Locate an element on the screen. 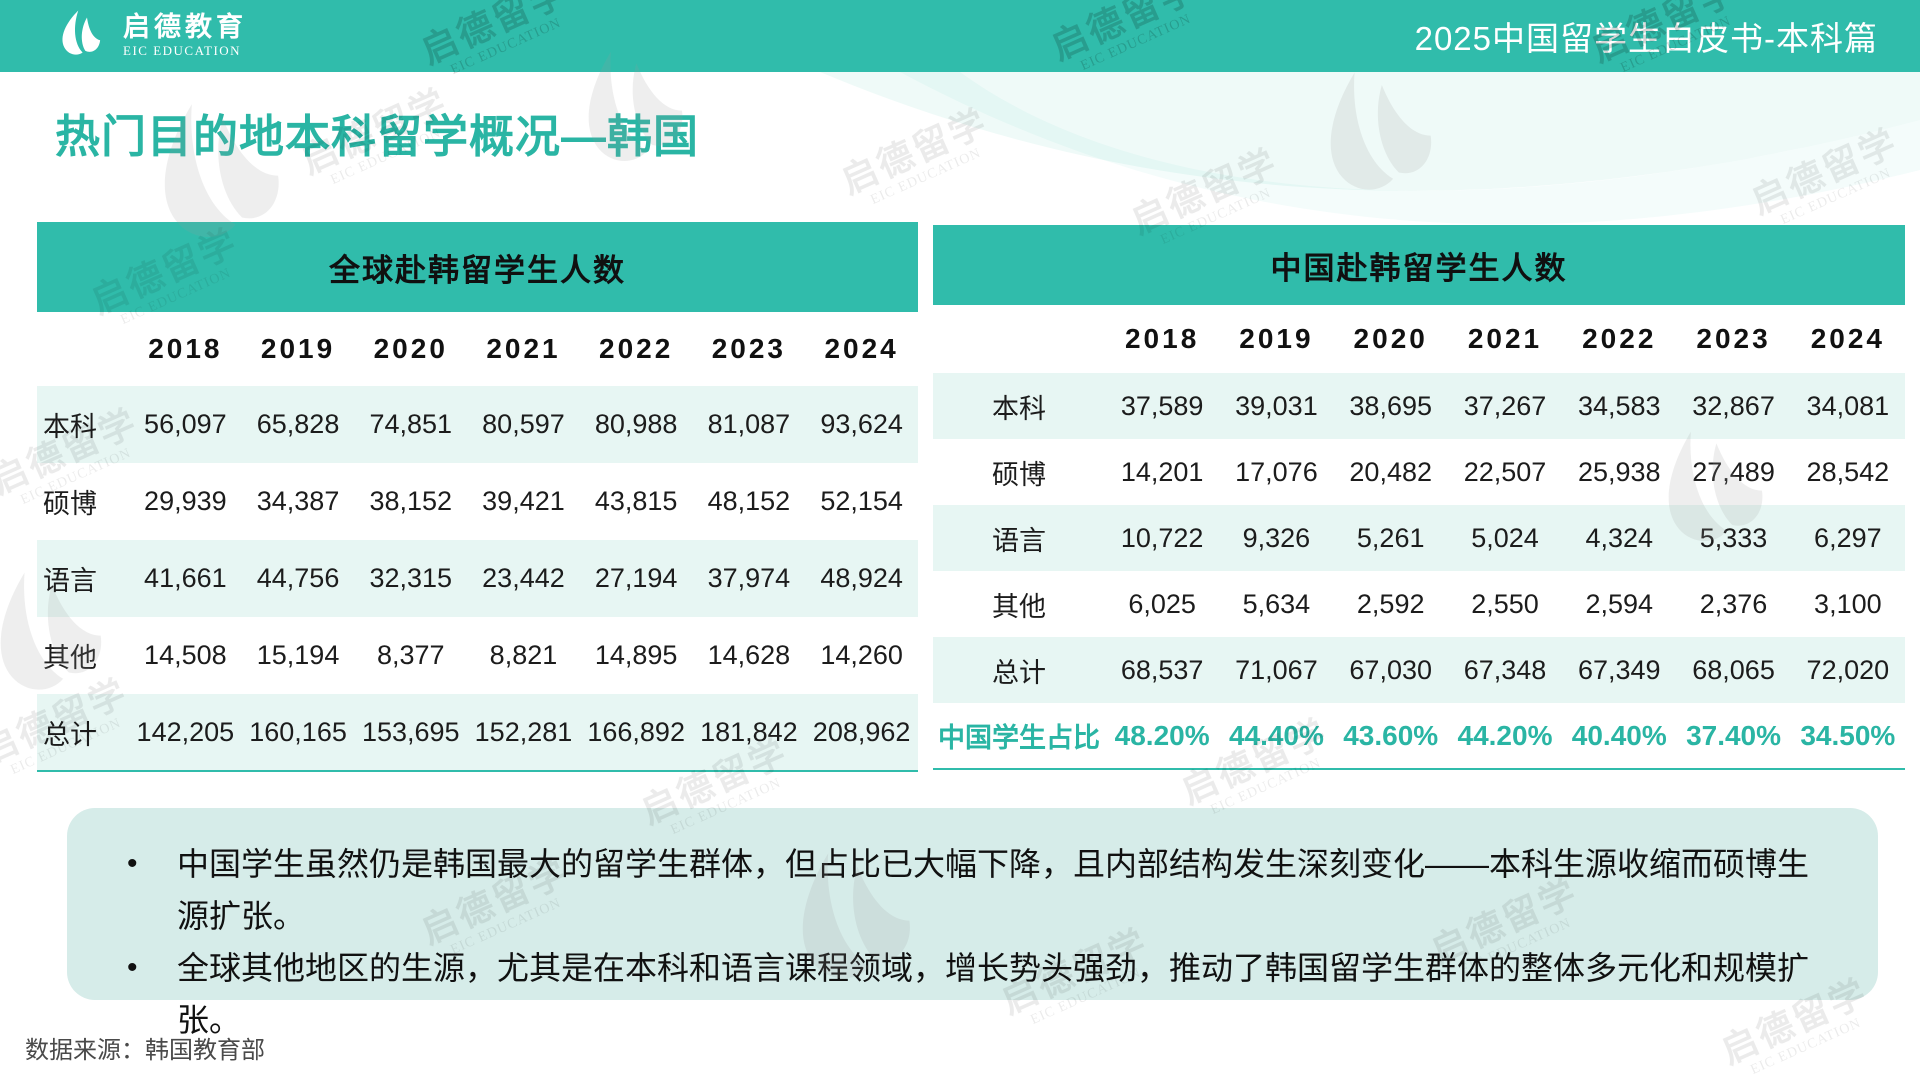 This screenshot has height=1080, width=1920. year-cell: 2019 is located at coordinates (298, 348).